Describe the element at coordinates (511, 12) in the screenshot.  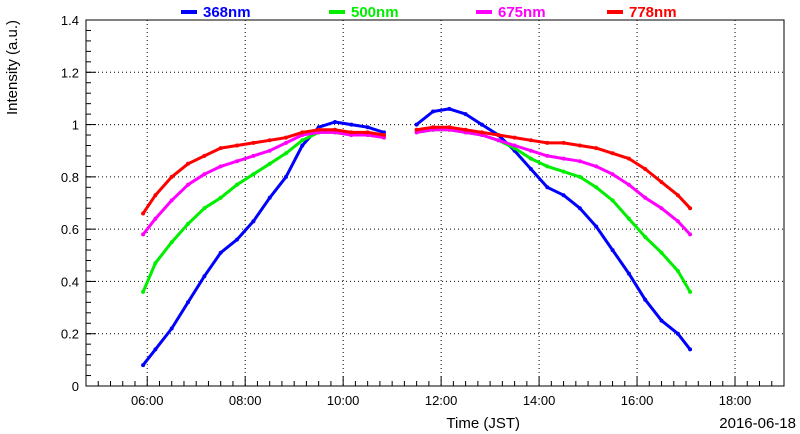
I see `legend-item: 675nm` at that location.